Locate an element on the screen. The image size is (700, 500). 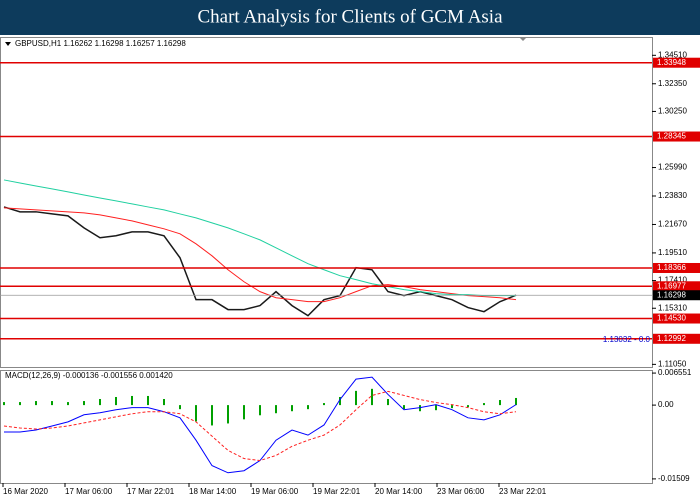
title-bar is located at coordinates (350, 17).